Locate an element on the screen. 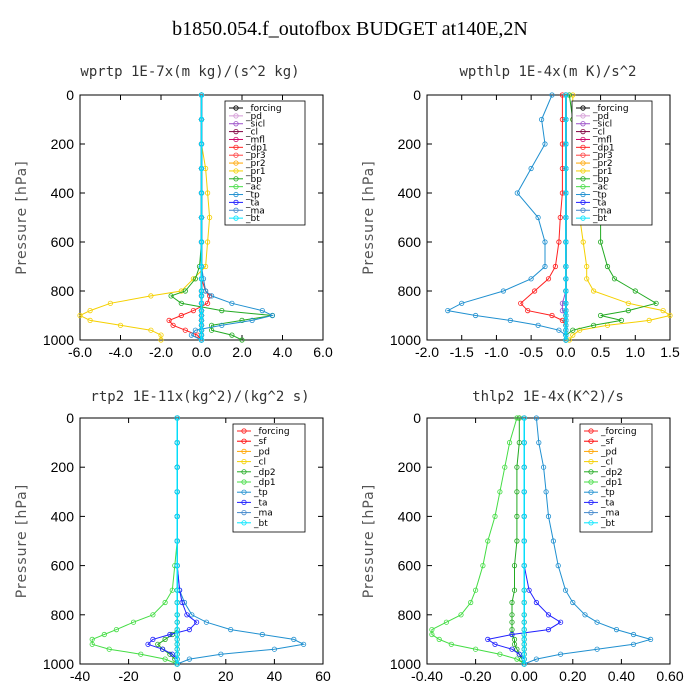 This screenshot has height=700, width=700. y-tick-label: 200 is located at coordinates (410, 144).